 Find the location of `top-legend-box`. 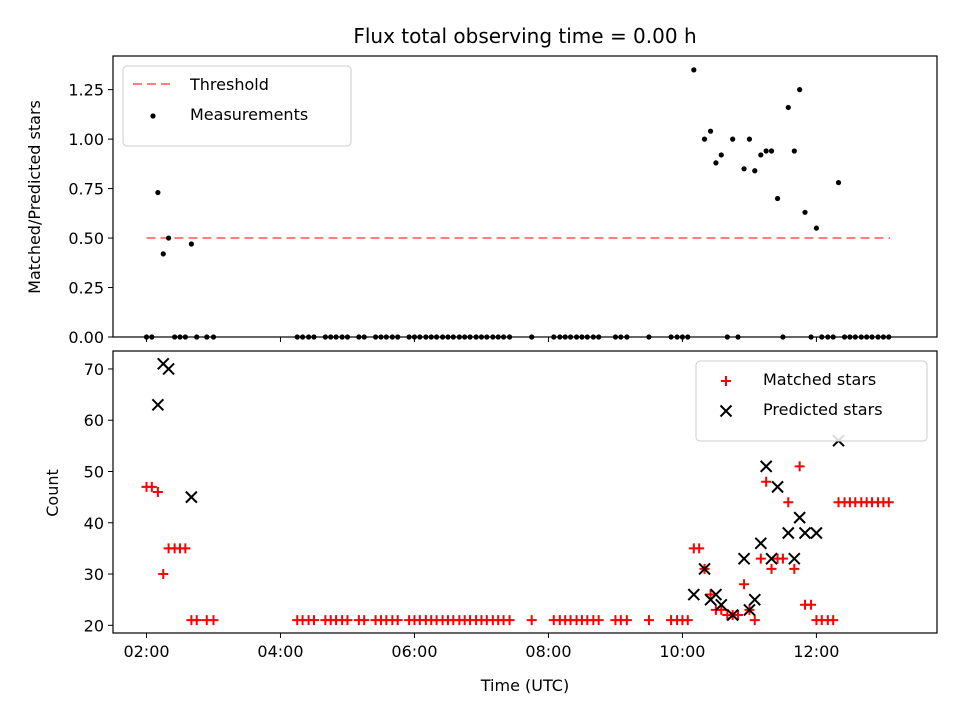

top-legend-box is located at coordinates (237, 106).